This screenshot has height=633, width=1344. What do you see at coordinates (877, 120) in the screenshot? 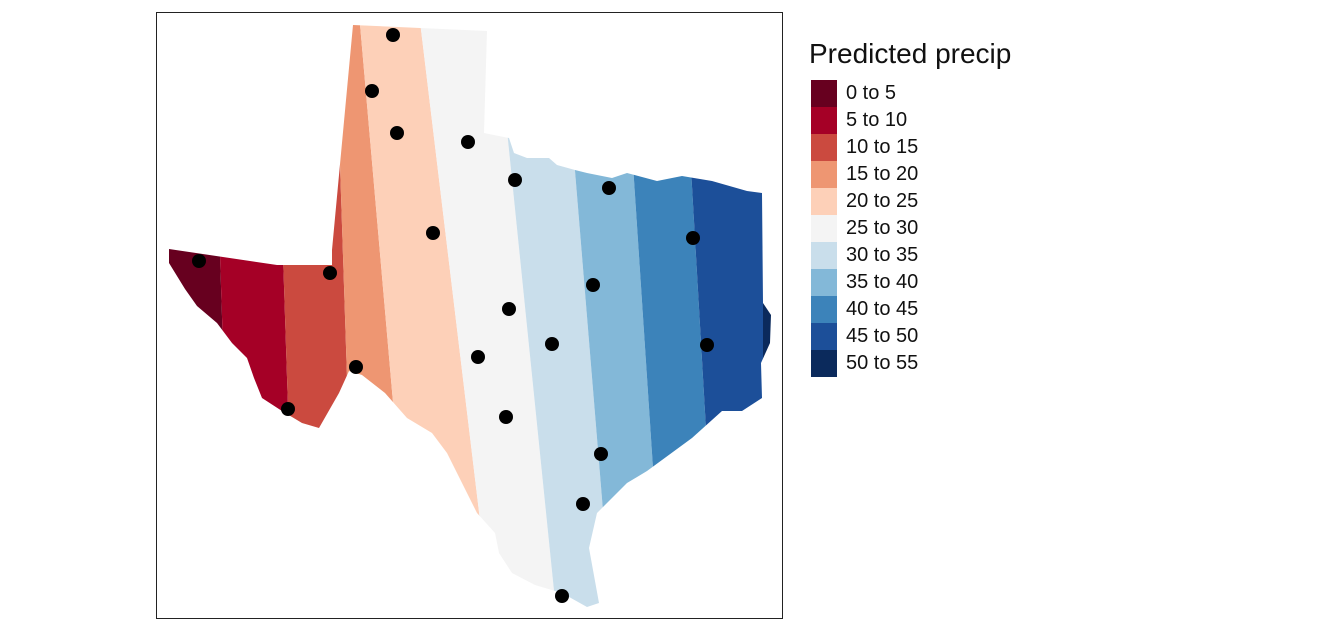
I see `legend-label: 5 to 10` at bounding box center [877, 120].